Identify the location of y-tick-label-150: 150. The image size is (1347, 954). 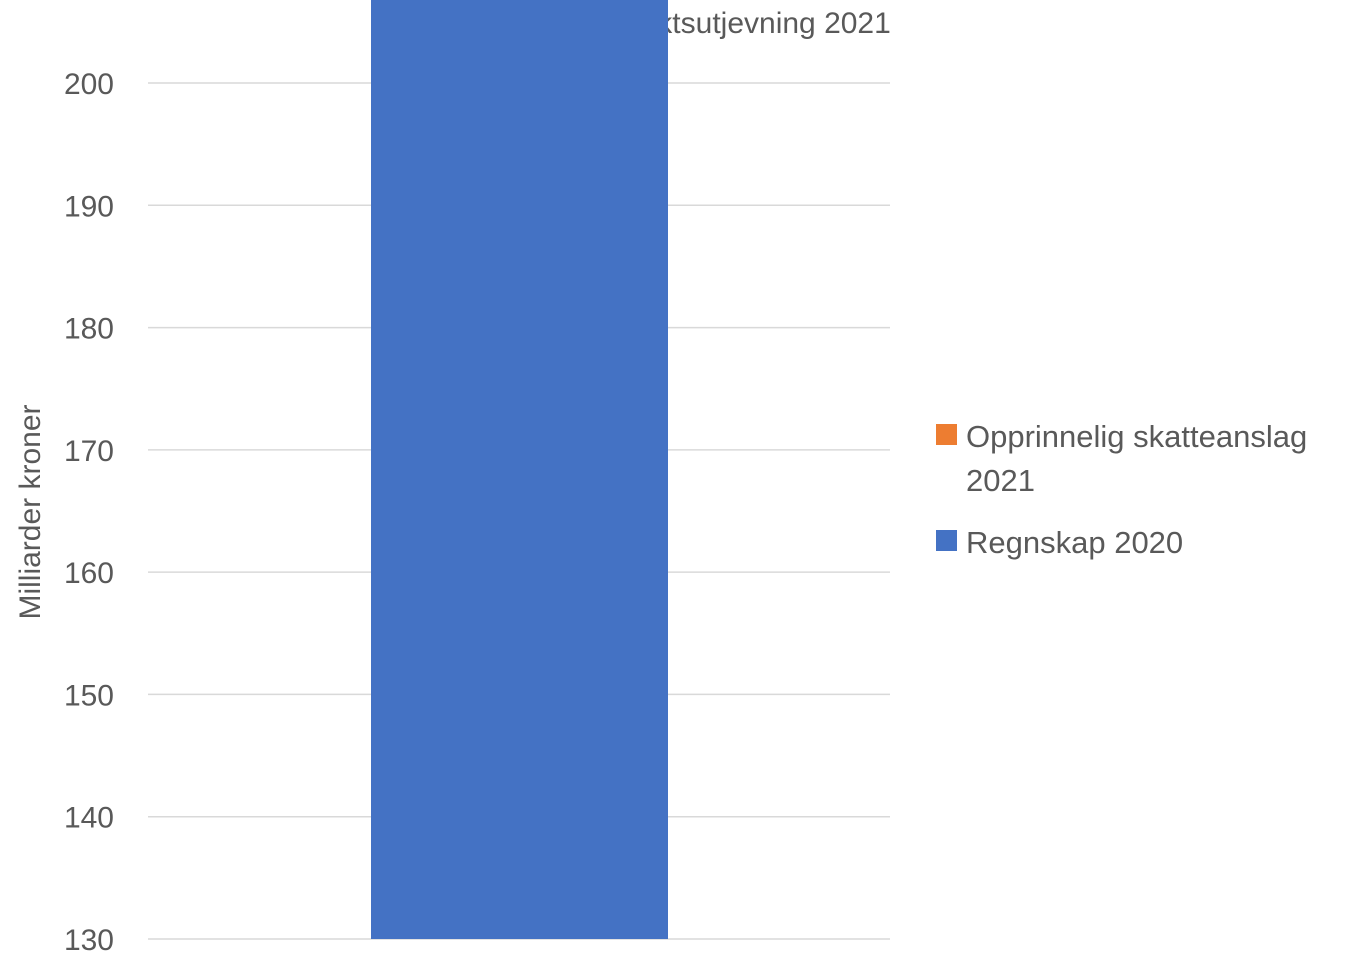
(89, 695).